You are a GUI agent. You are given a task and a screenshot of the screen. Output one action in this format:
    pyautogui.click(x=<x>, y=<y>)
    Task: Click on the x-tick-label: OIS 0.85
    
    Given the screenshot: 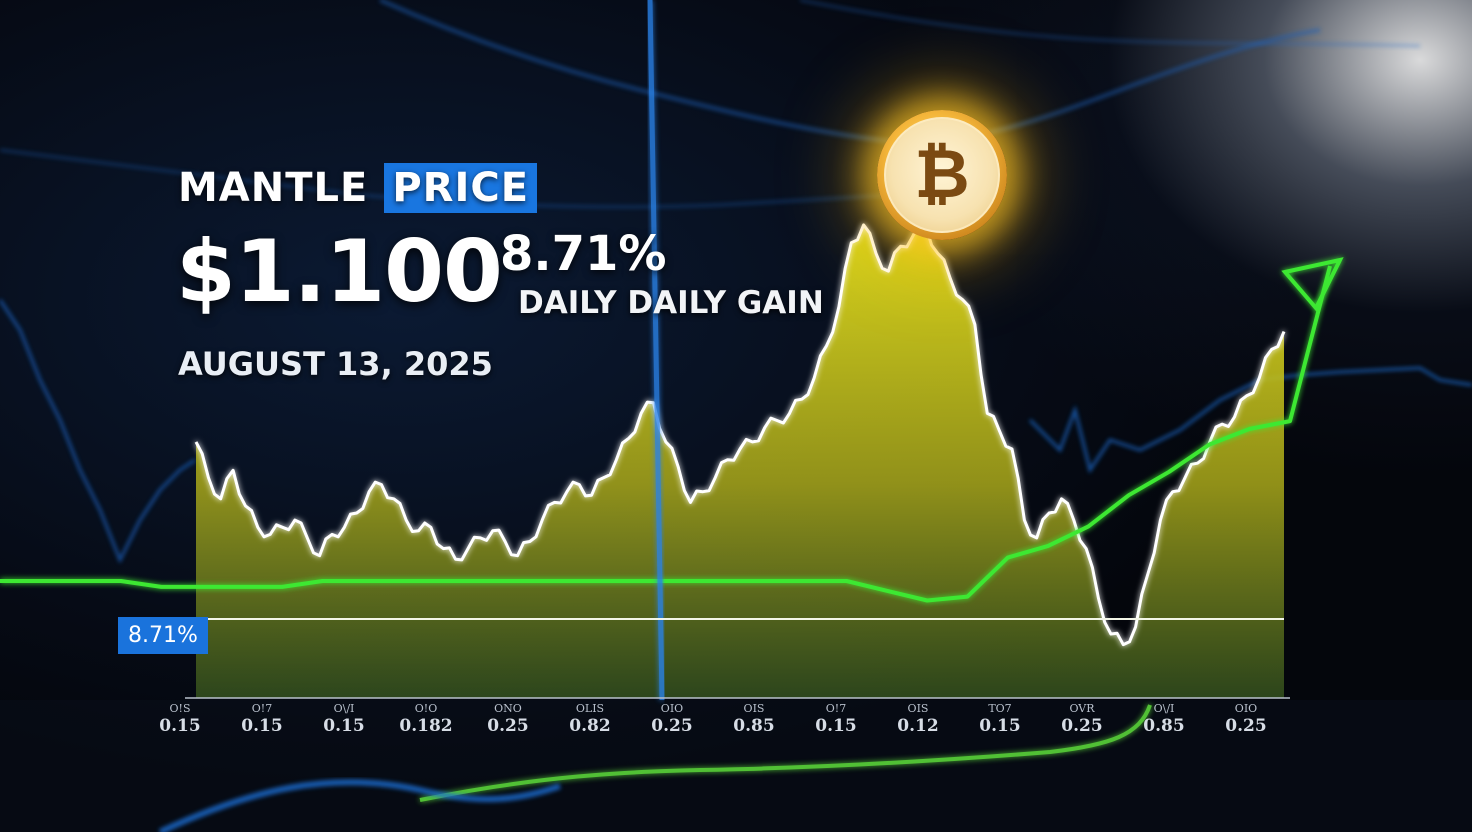 What is the action you would take?
    pyautogui.click(x=754, y=719)
    